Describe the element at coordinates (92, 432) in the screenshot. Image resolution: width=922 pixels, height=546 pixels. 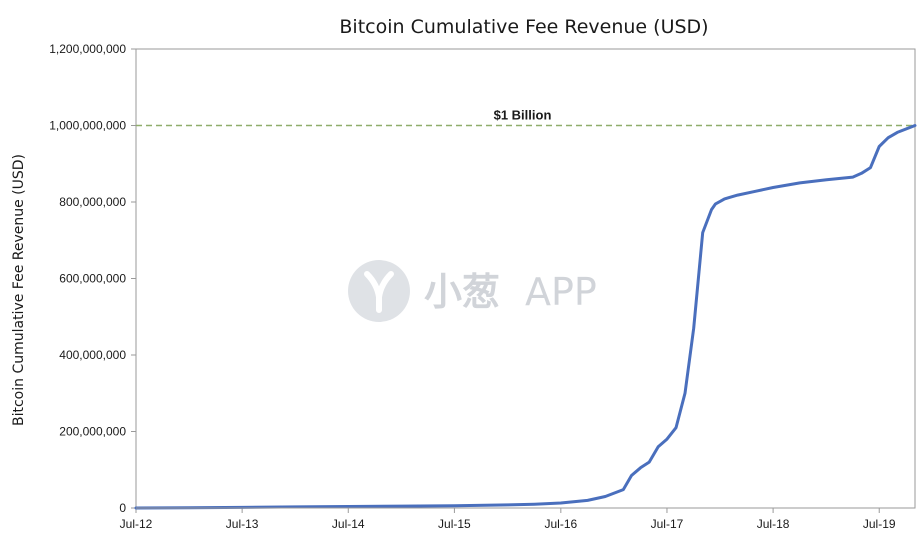
I see `y-tick-label: 200,000,000` at that location.